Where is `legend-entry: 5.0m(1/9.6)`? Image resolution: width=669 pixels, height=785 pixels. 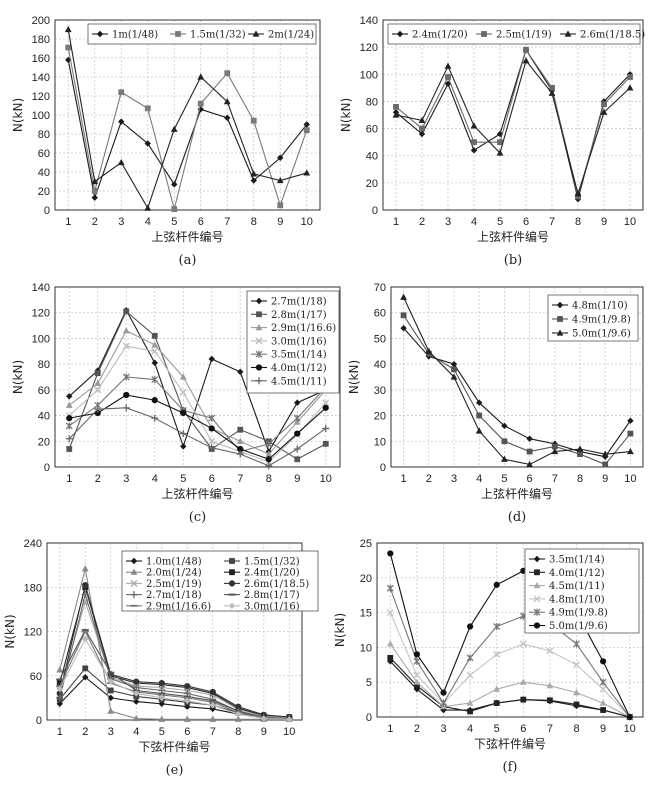 legend-entry: 5.0m(1/9.6) is located at coordinates (578, 626).